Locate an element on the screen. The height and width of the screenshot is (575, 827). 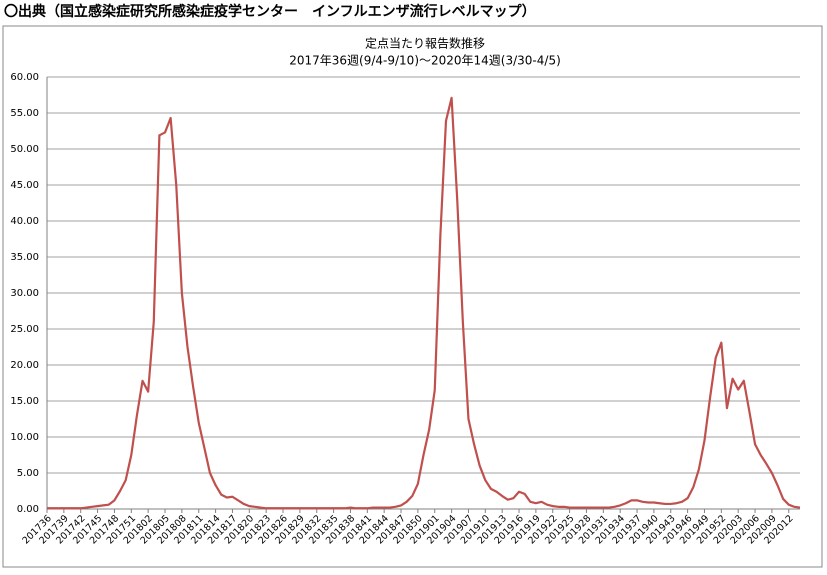
y-tick-label: 10.00 is located at coordinates (24, 437).